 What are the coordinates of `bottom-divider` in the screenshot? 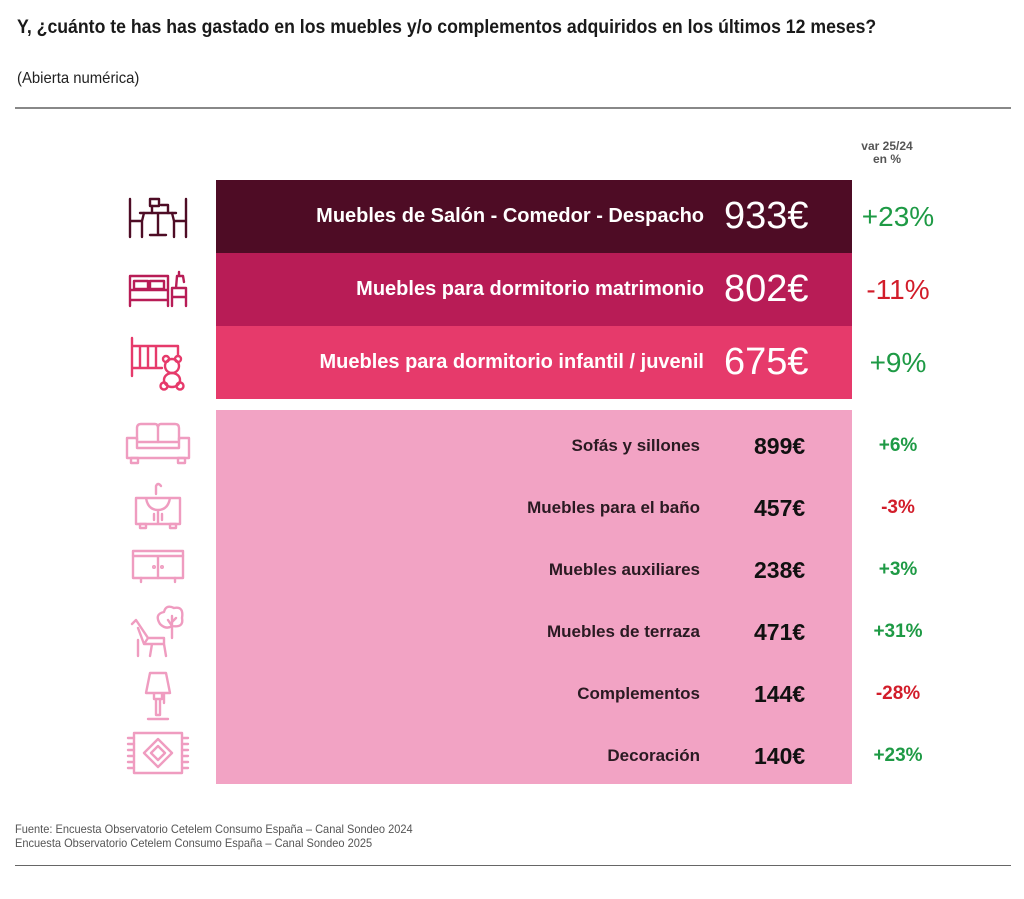 It's located at (513, 865).